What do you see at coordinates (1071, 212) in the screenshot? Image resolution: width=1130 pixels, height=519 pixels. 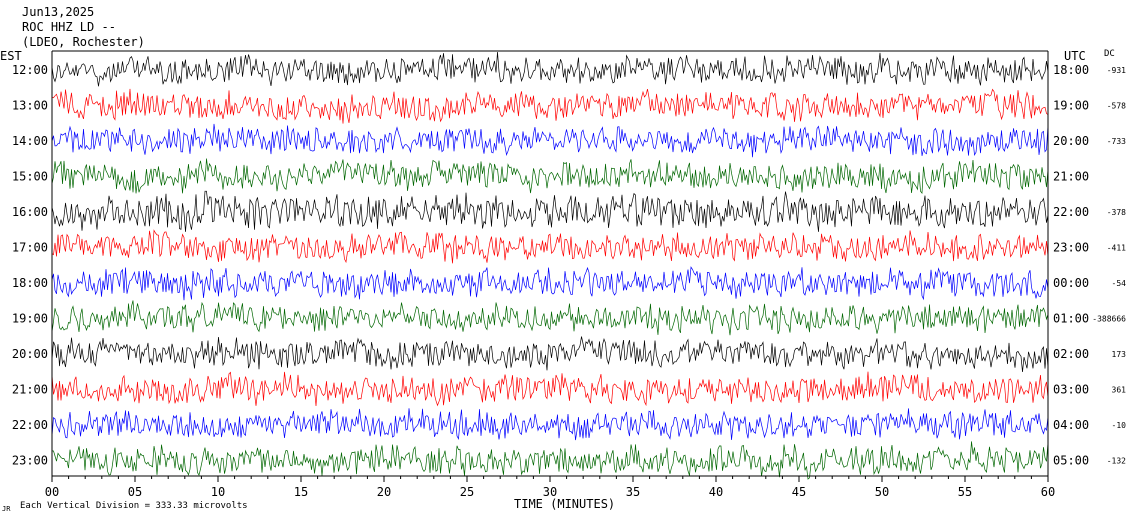 I see `utc-hour-label: 22:00` at bounding box center [1071, 212].